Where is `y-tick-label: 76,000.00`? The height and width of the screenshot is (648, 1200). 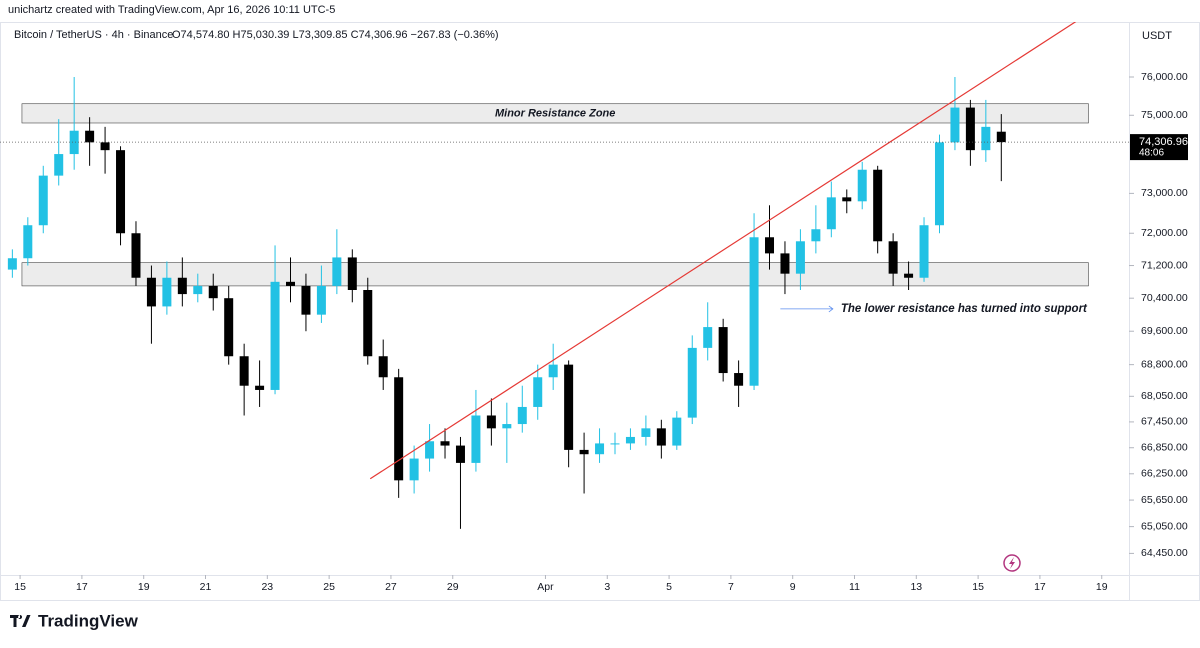
y-tick-label: 76,000.00 is located at coordinates (1164, 77).